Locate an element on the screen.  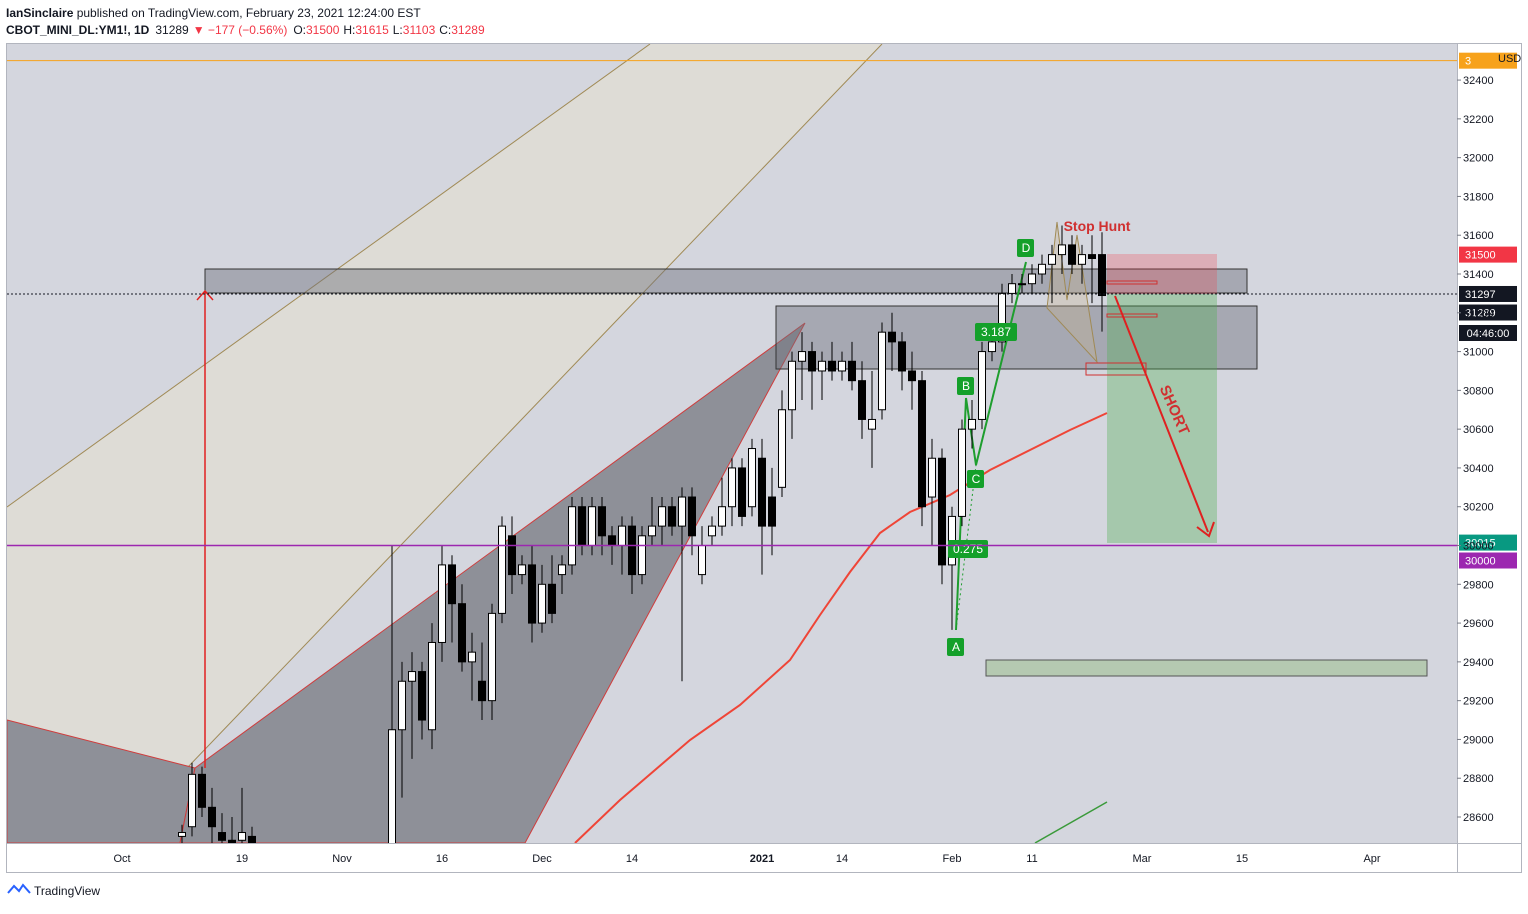
c-value: 31289 is located at coordinates (468, 30).